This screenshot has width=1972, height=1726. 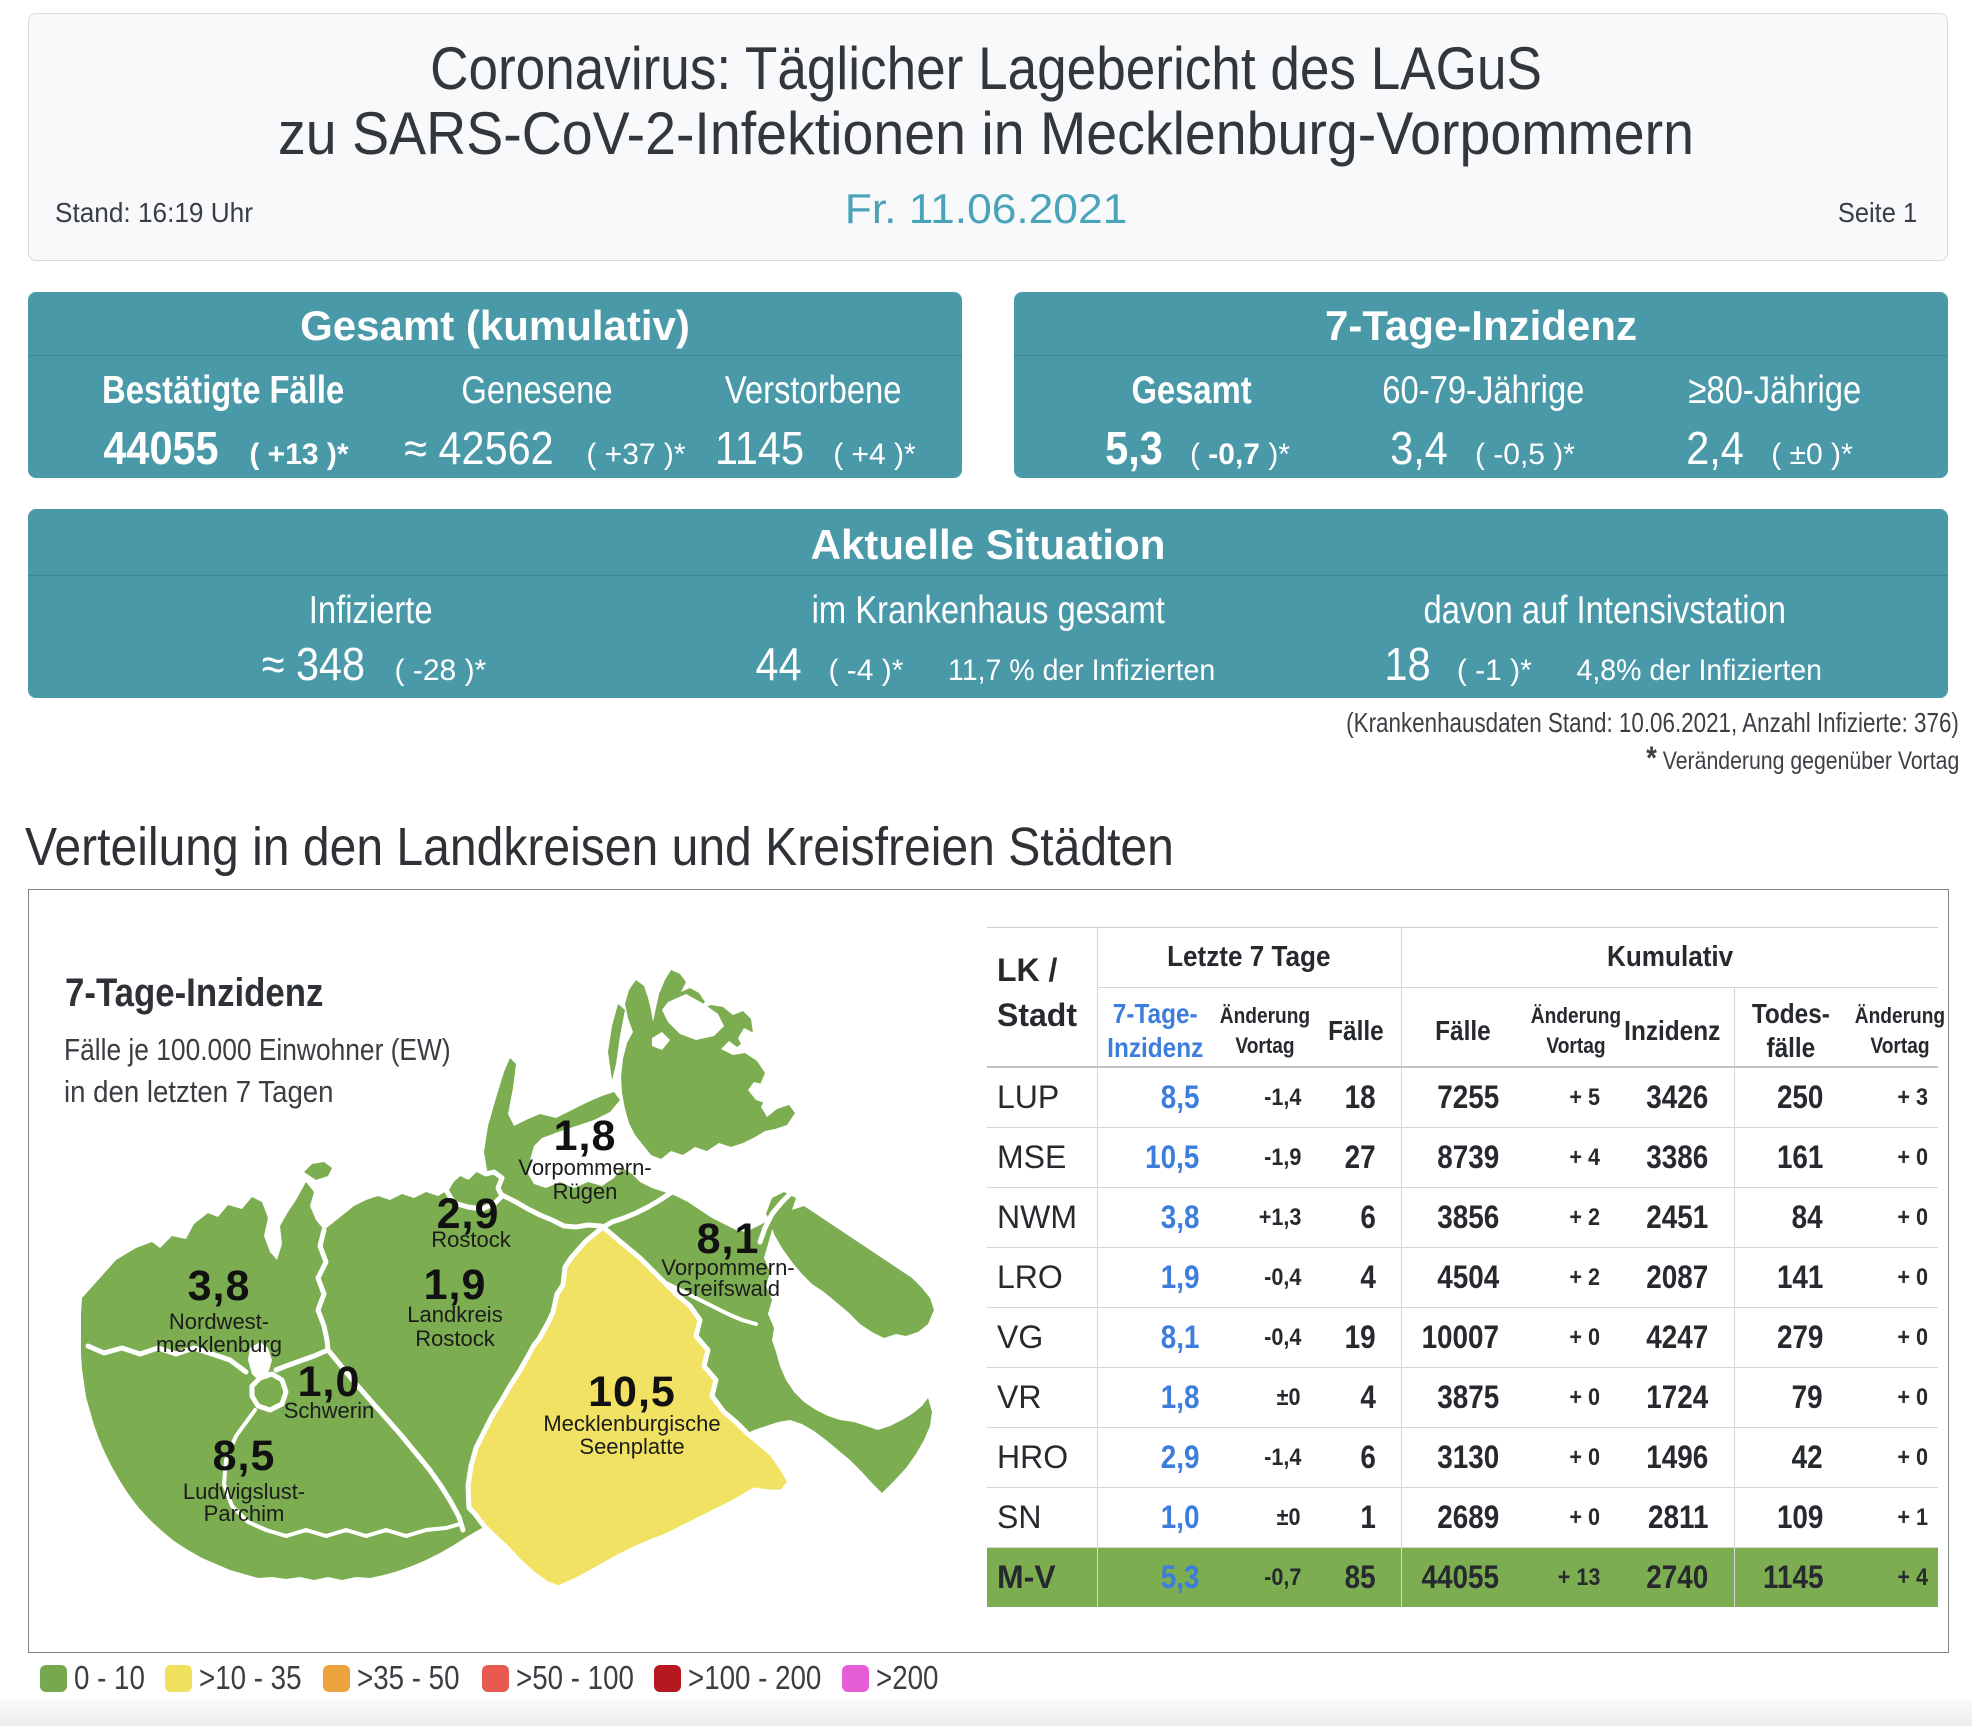 I want to click on svg-text: 1,9, so click(x=455, y=1285).